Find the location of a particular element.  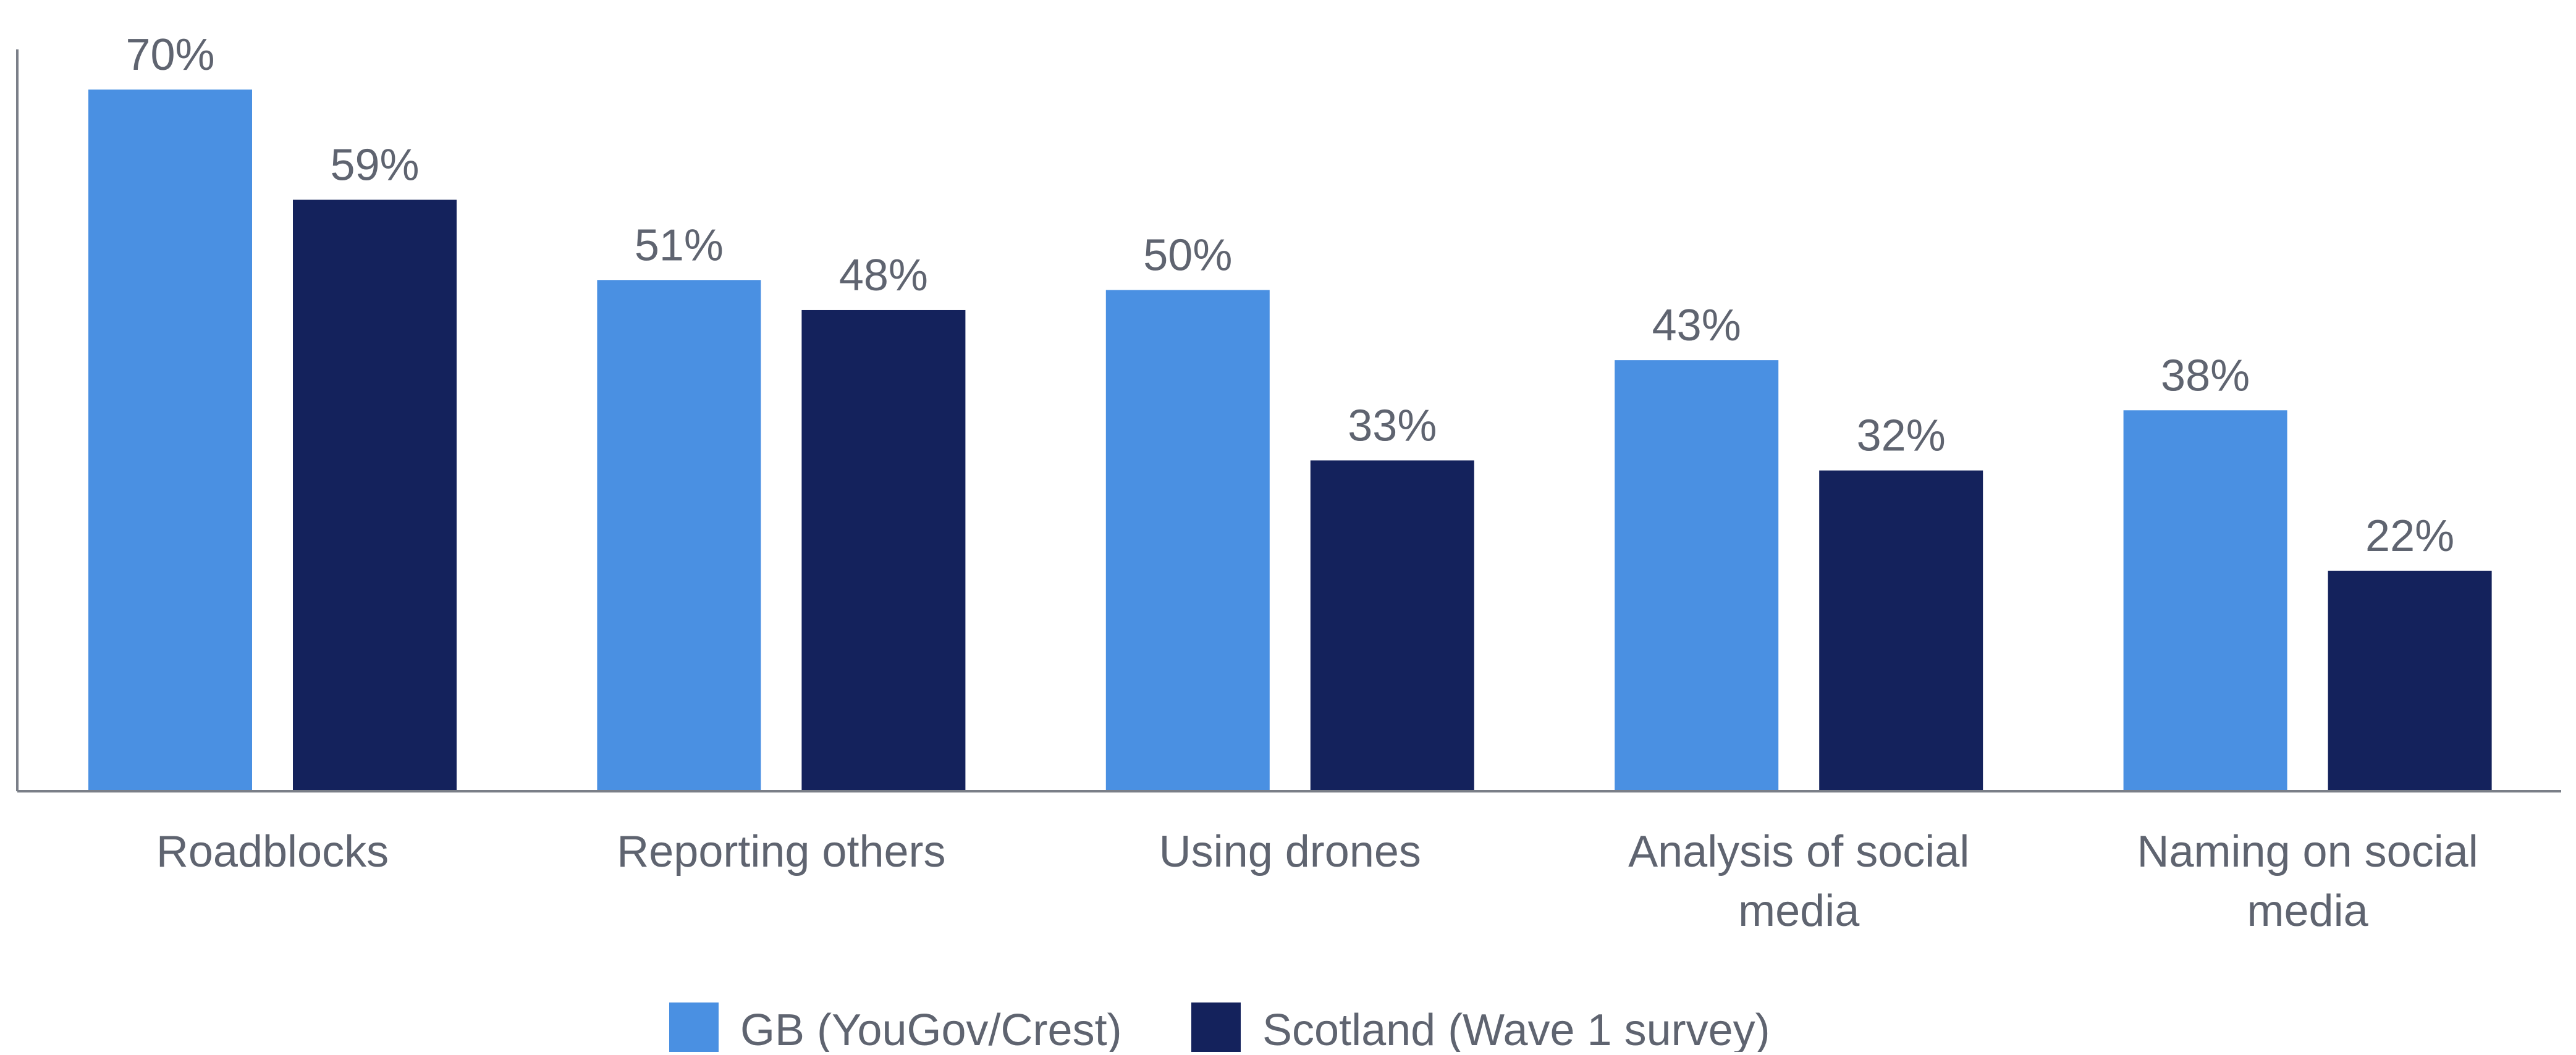

category-label-0: Roadblocks is located at coordinates (272, 851).